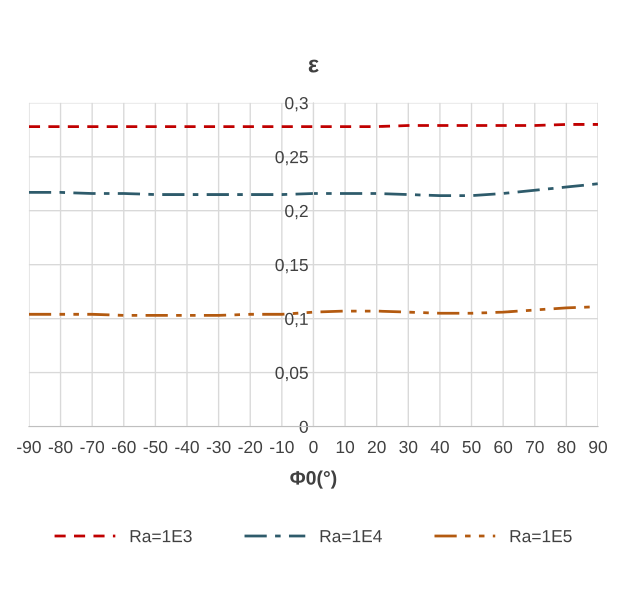 The width and height of the screenshot is (643, 605). What do you see at coordinates (345, 447) in the screenshot?
I see `x-tick-label: 10` at bounding box center [345, 447].